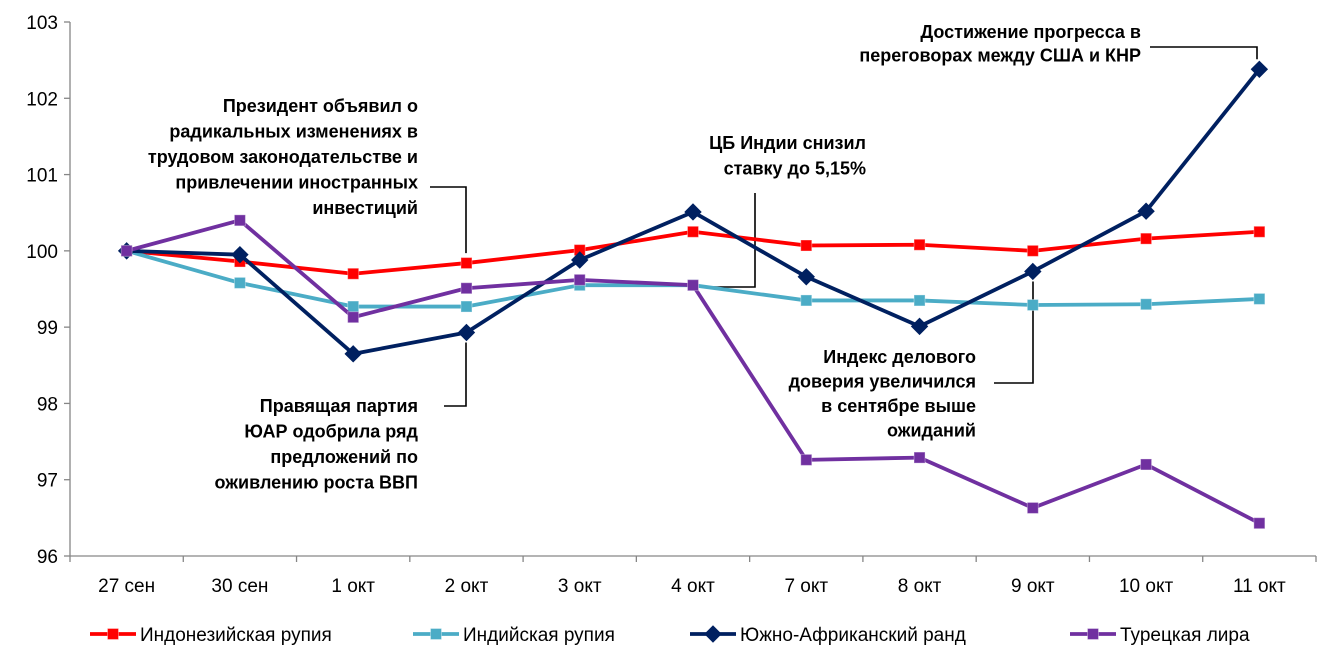  I want to click on annotation-text-line: Индекс делового, so click(899, 357).